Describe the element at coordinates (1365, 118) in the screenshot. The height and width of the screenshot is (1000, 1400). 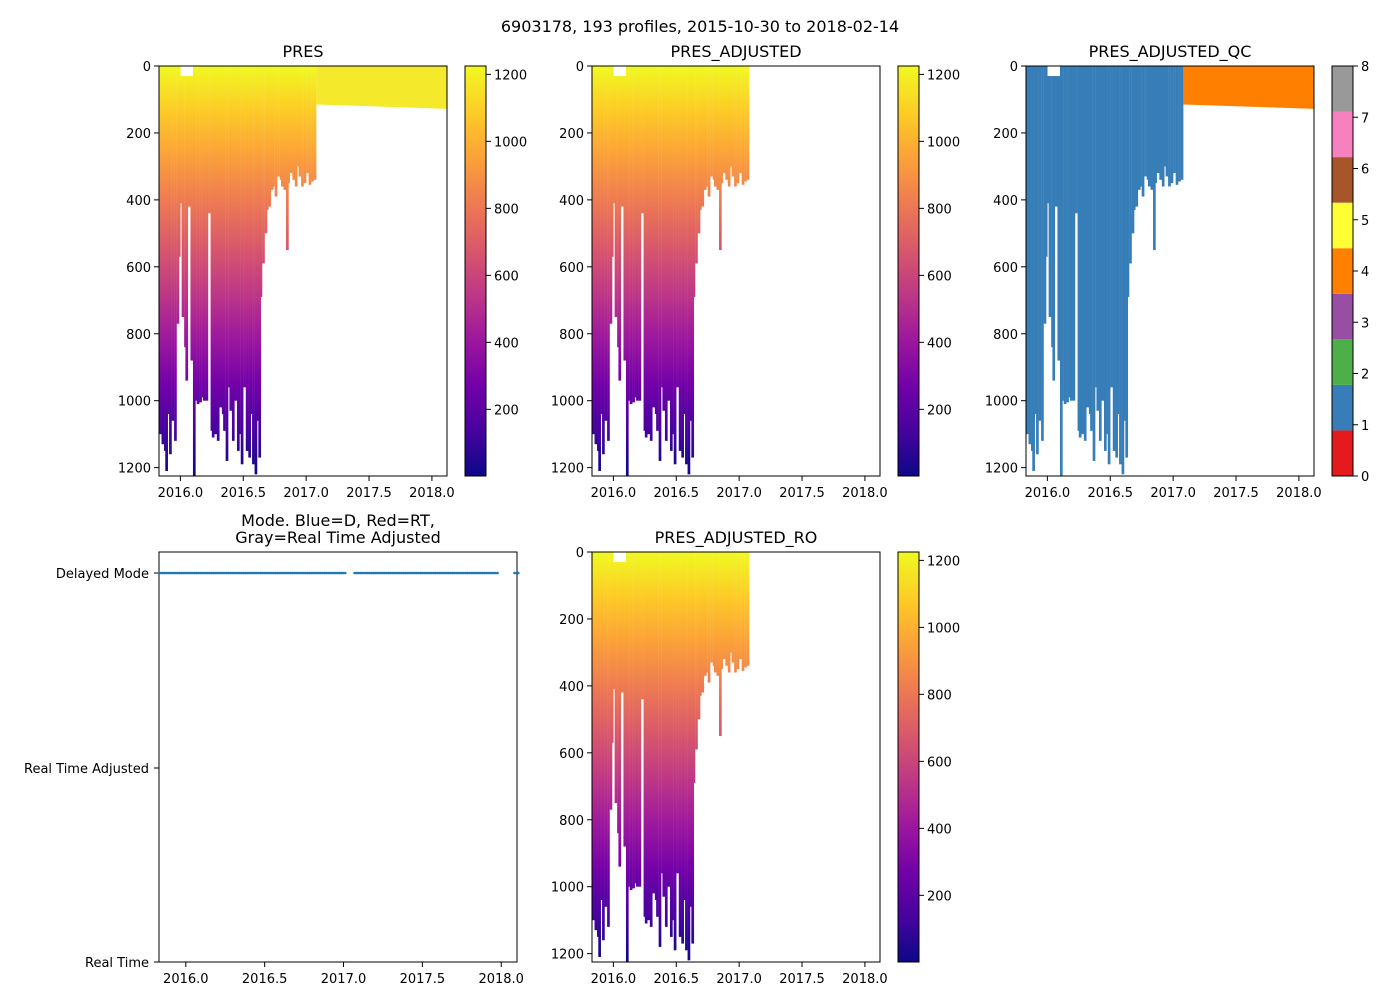
I see `colorbar-tick-label: 7` at that location.